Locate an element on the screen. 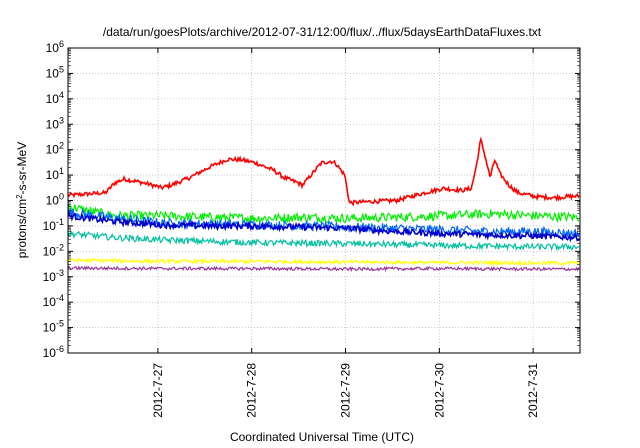 The height and width of the screenshot is (448, 640). y-tick-label: 10⁻⁶ is located at coordinates (53, 352).